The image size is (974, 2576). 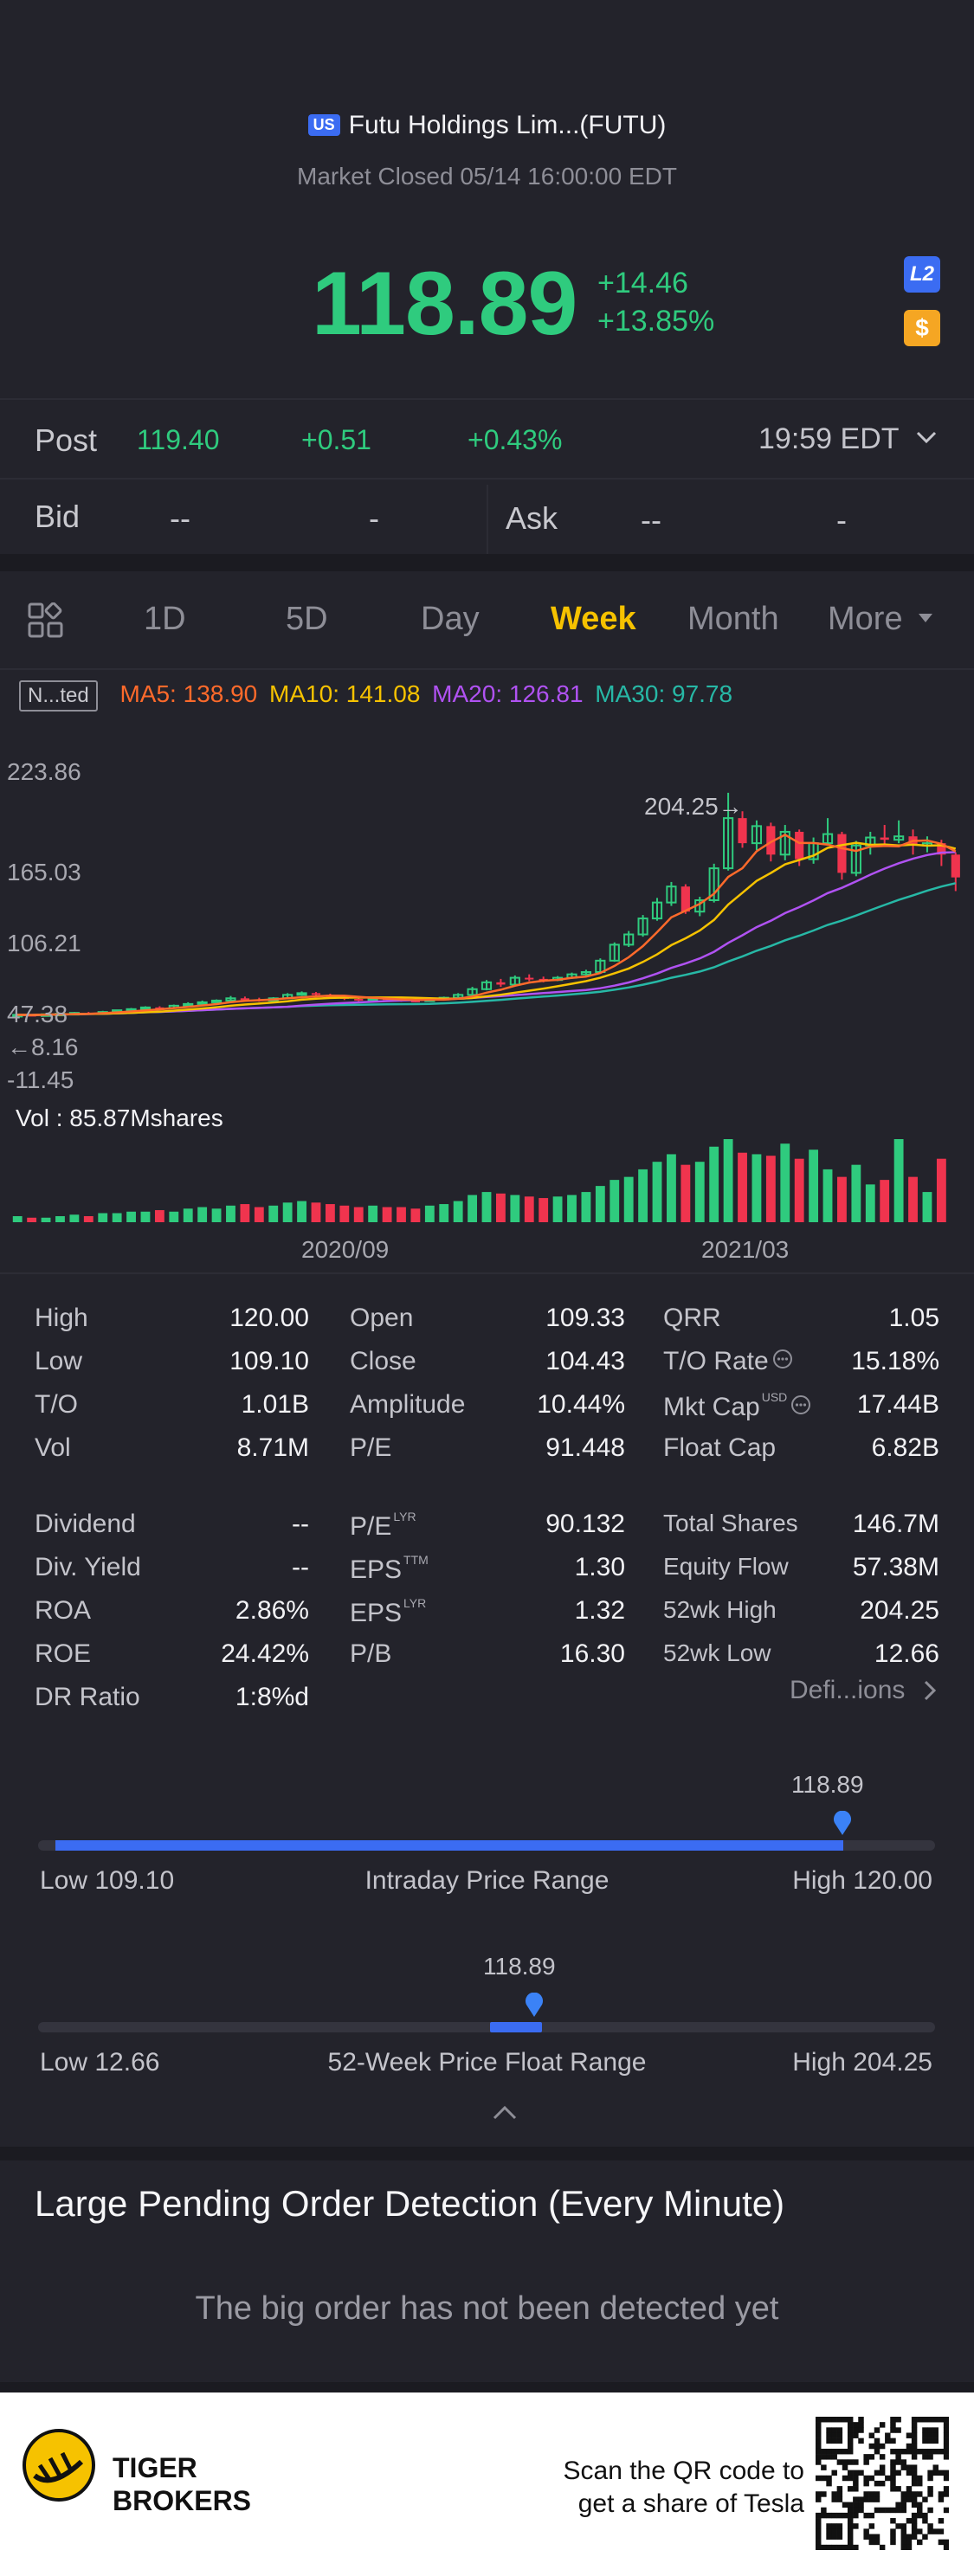 I want to click on stat-label: DR Ratio, so click(x=87, y=1697).